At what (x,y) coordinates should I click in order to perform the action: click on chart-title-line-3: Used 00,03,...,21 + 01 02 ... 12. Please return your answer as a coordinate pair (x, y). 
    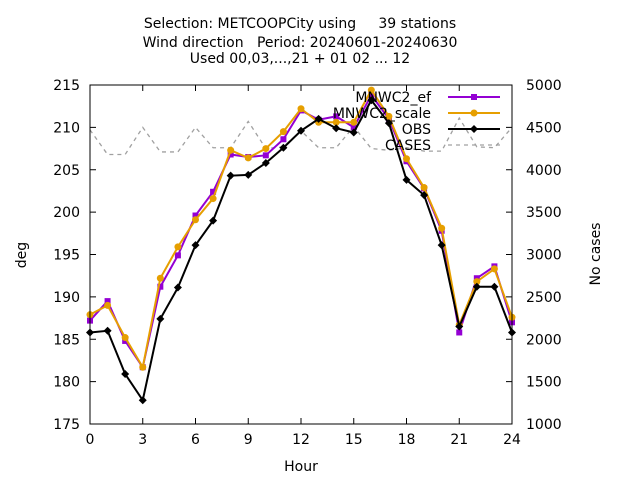
    Looking at the image, I should click on (300, 59).